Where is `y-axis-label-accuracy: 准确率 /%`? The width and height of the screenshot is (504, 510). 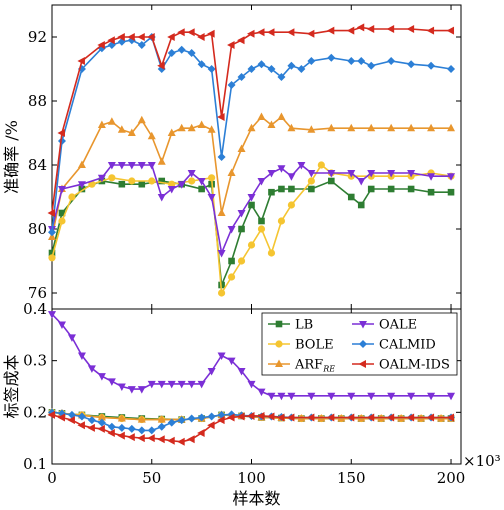 y-axis-label-accuracy: 准确率 /% is located at coordinates (11, 157).